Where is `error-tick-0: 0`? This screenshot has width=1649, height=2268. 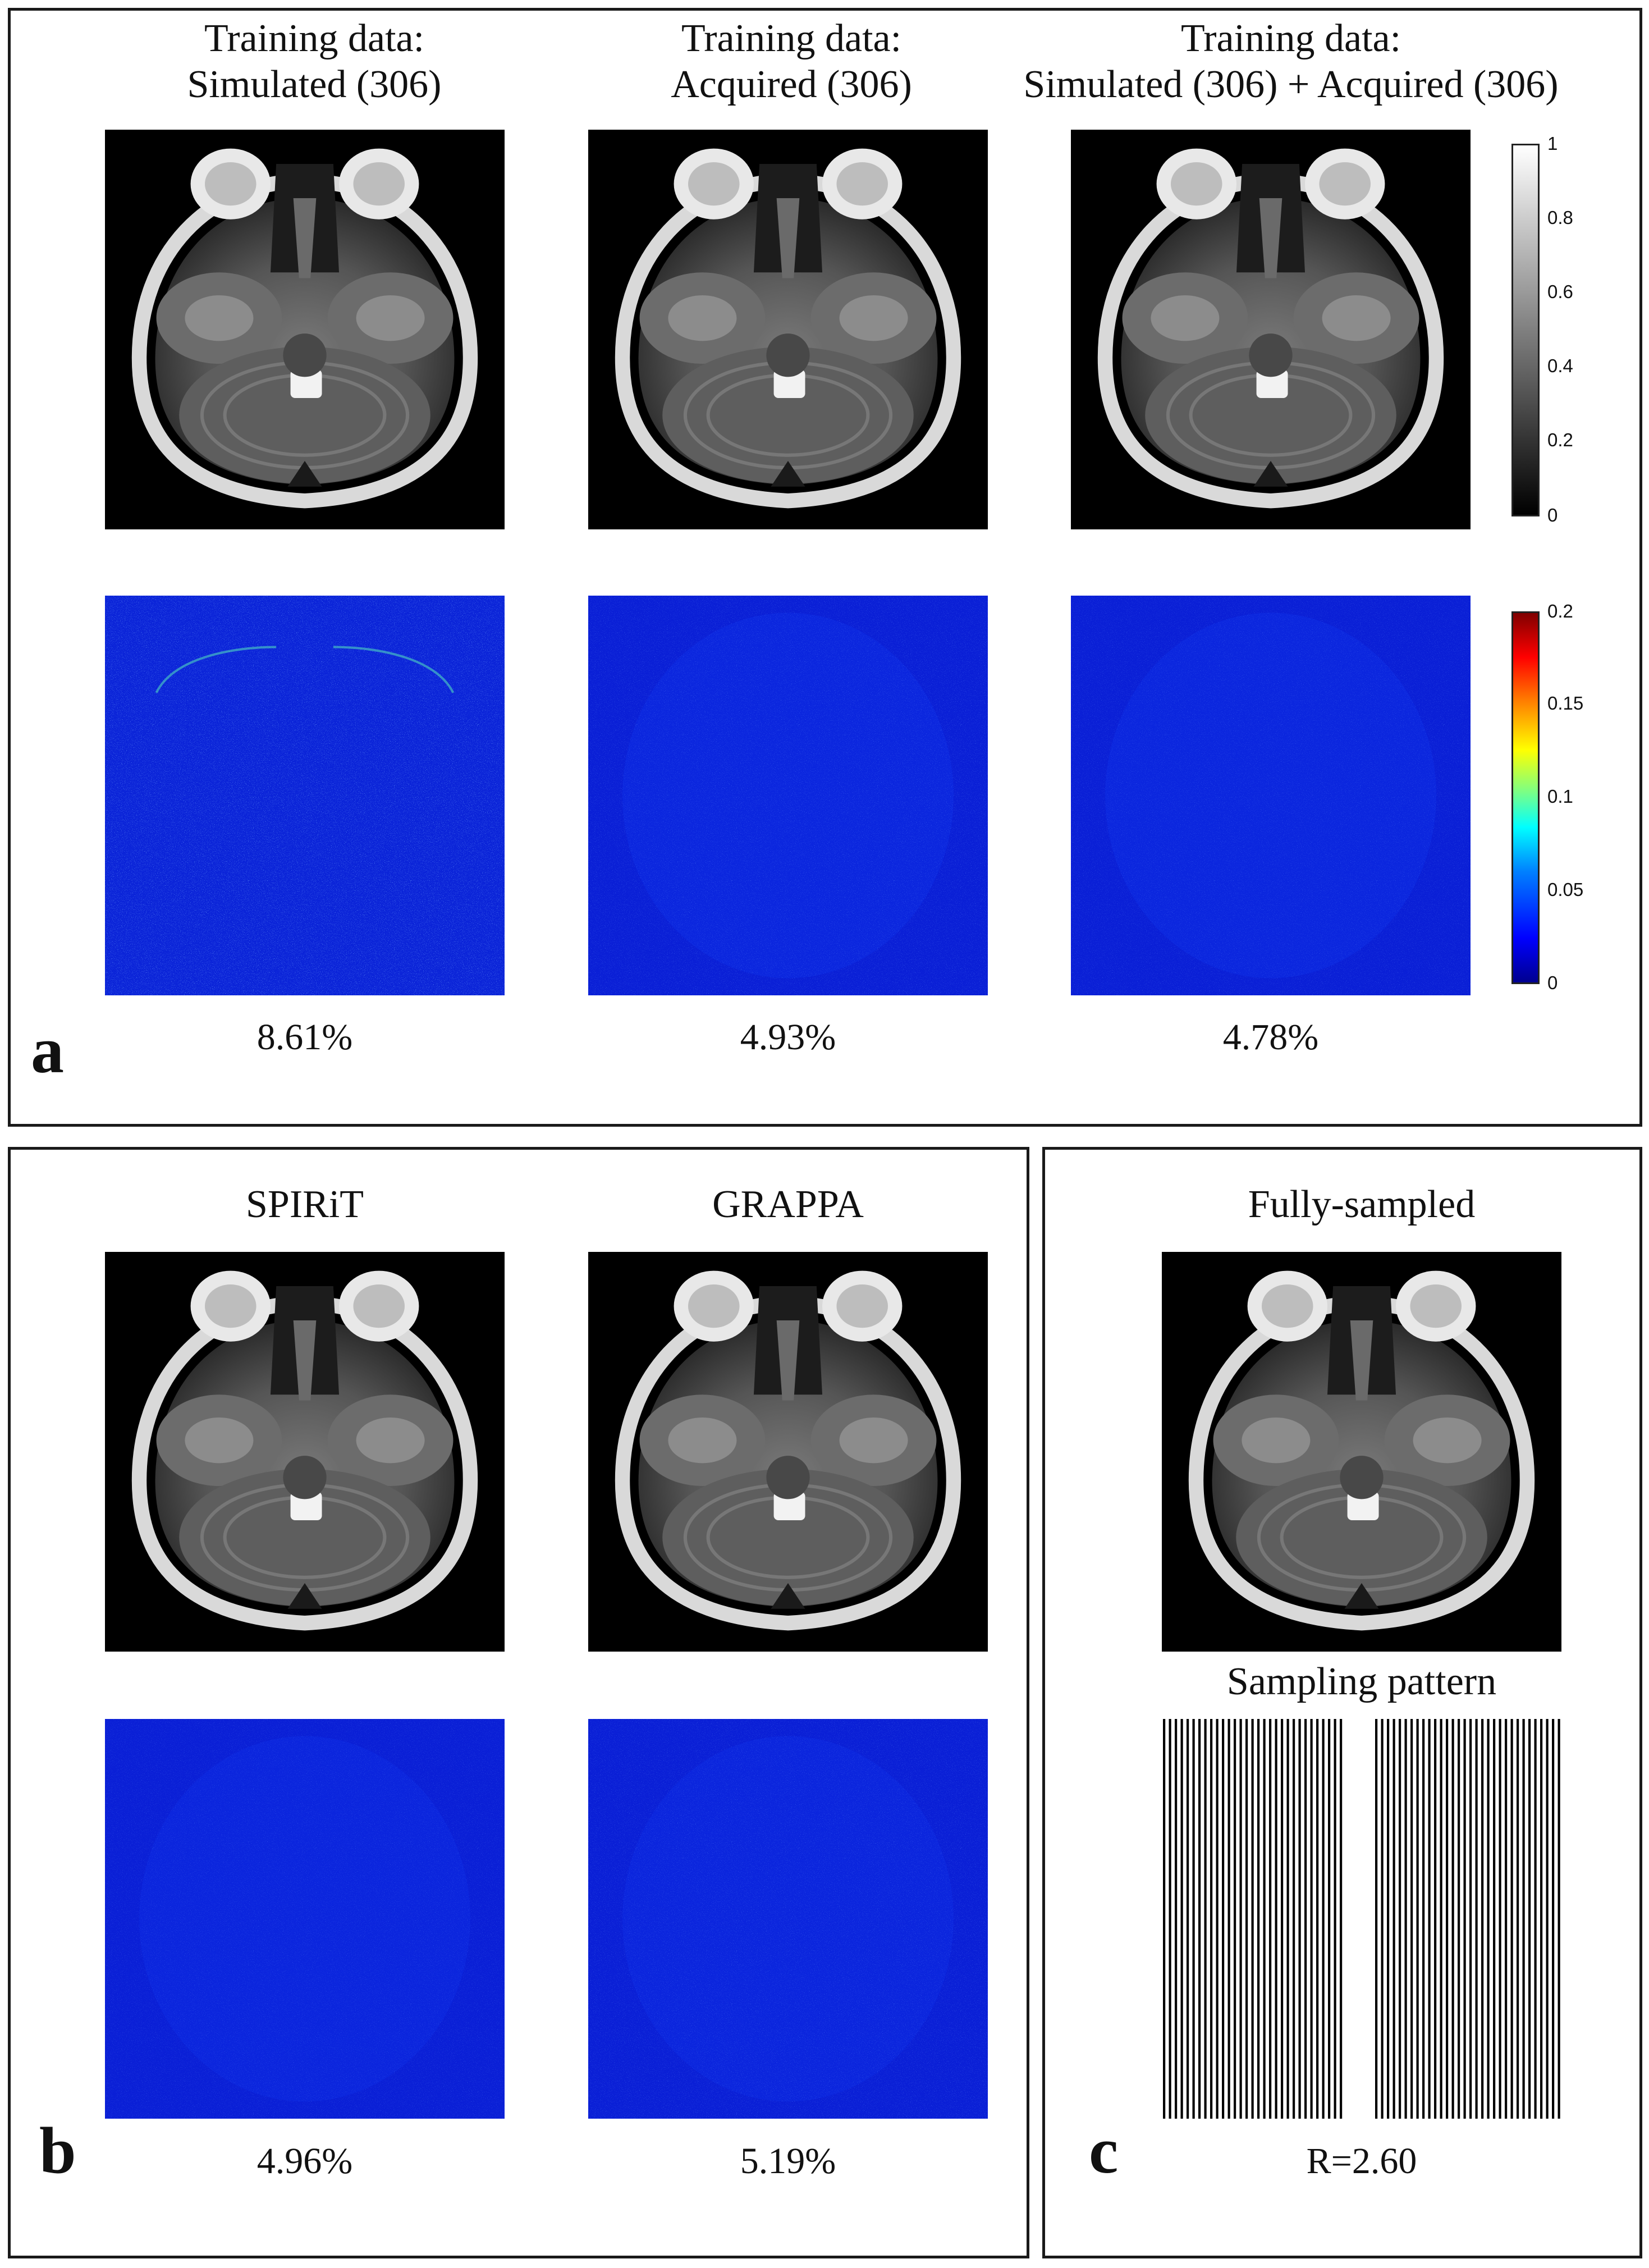
error-tick-0: 0 is located at coordinates (1553, 983).